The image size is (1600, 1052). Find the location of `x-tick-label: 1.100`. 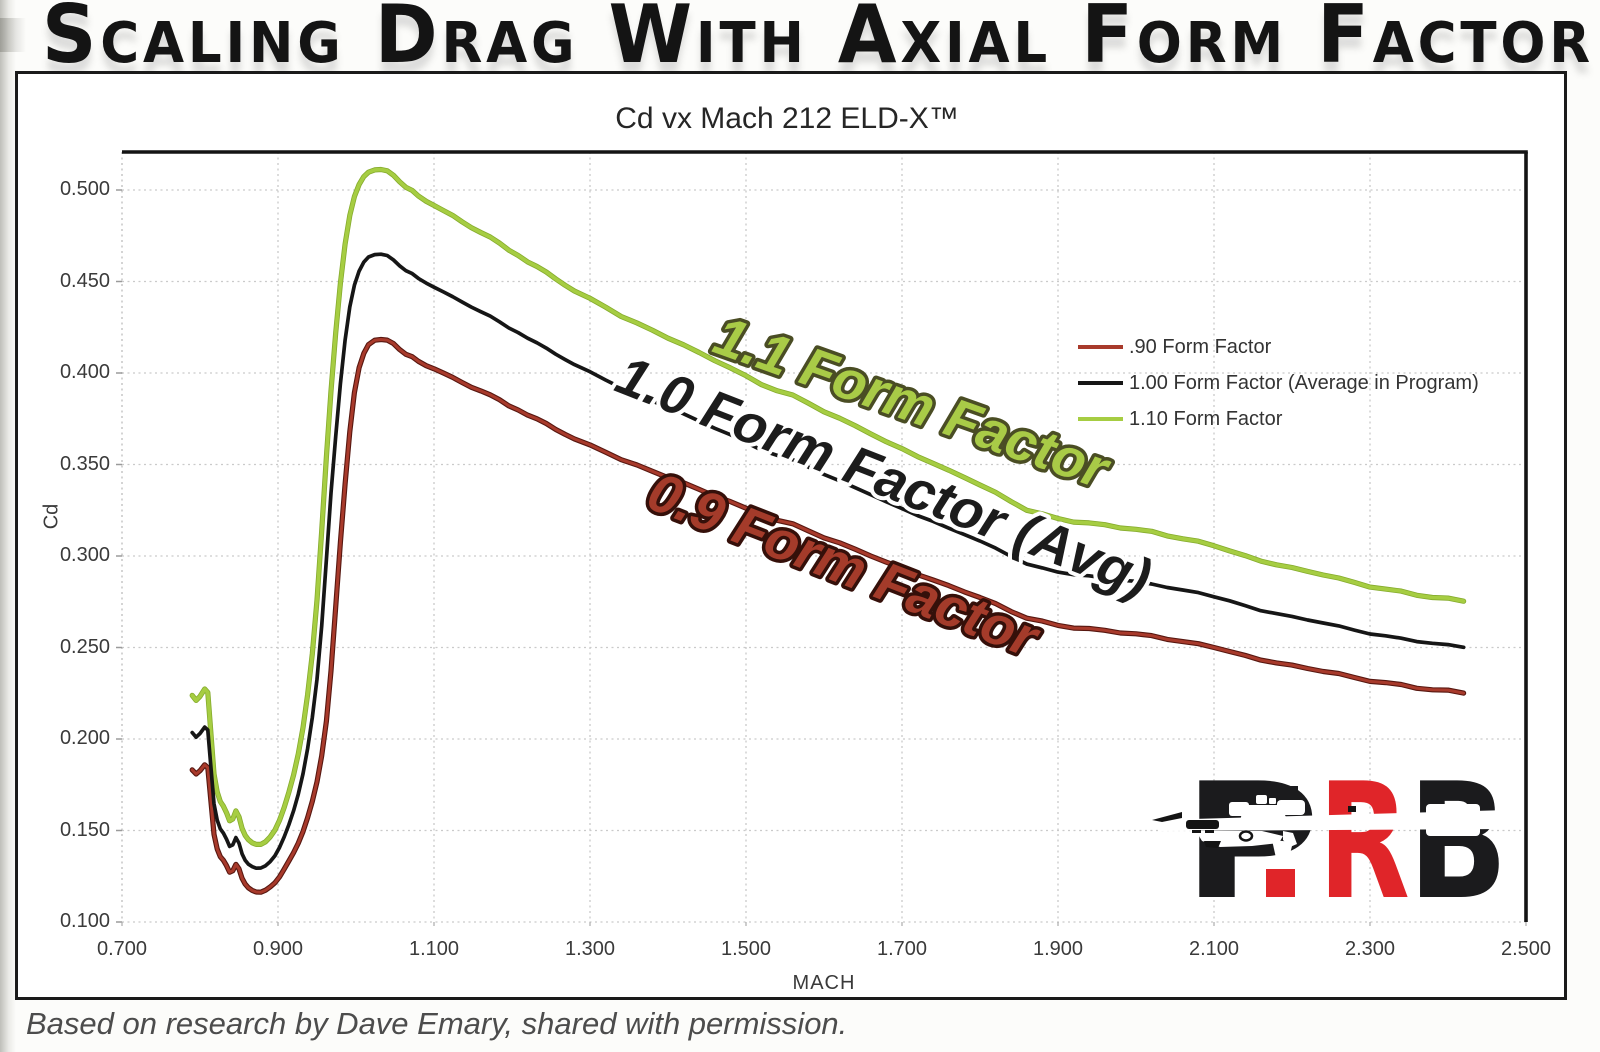

x-tick-label: 1.100 is located at coordinates (434, 949).